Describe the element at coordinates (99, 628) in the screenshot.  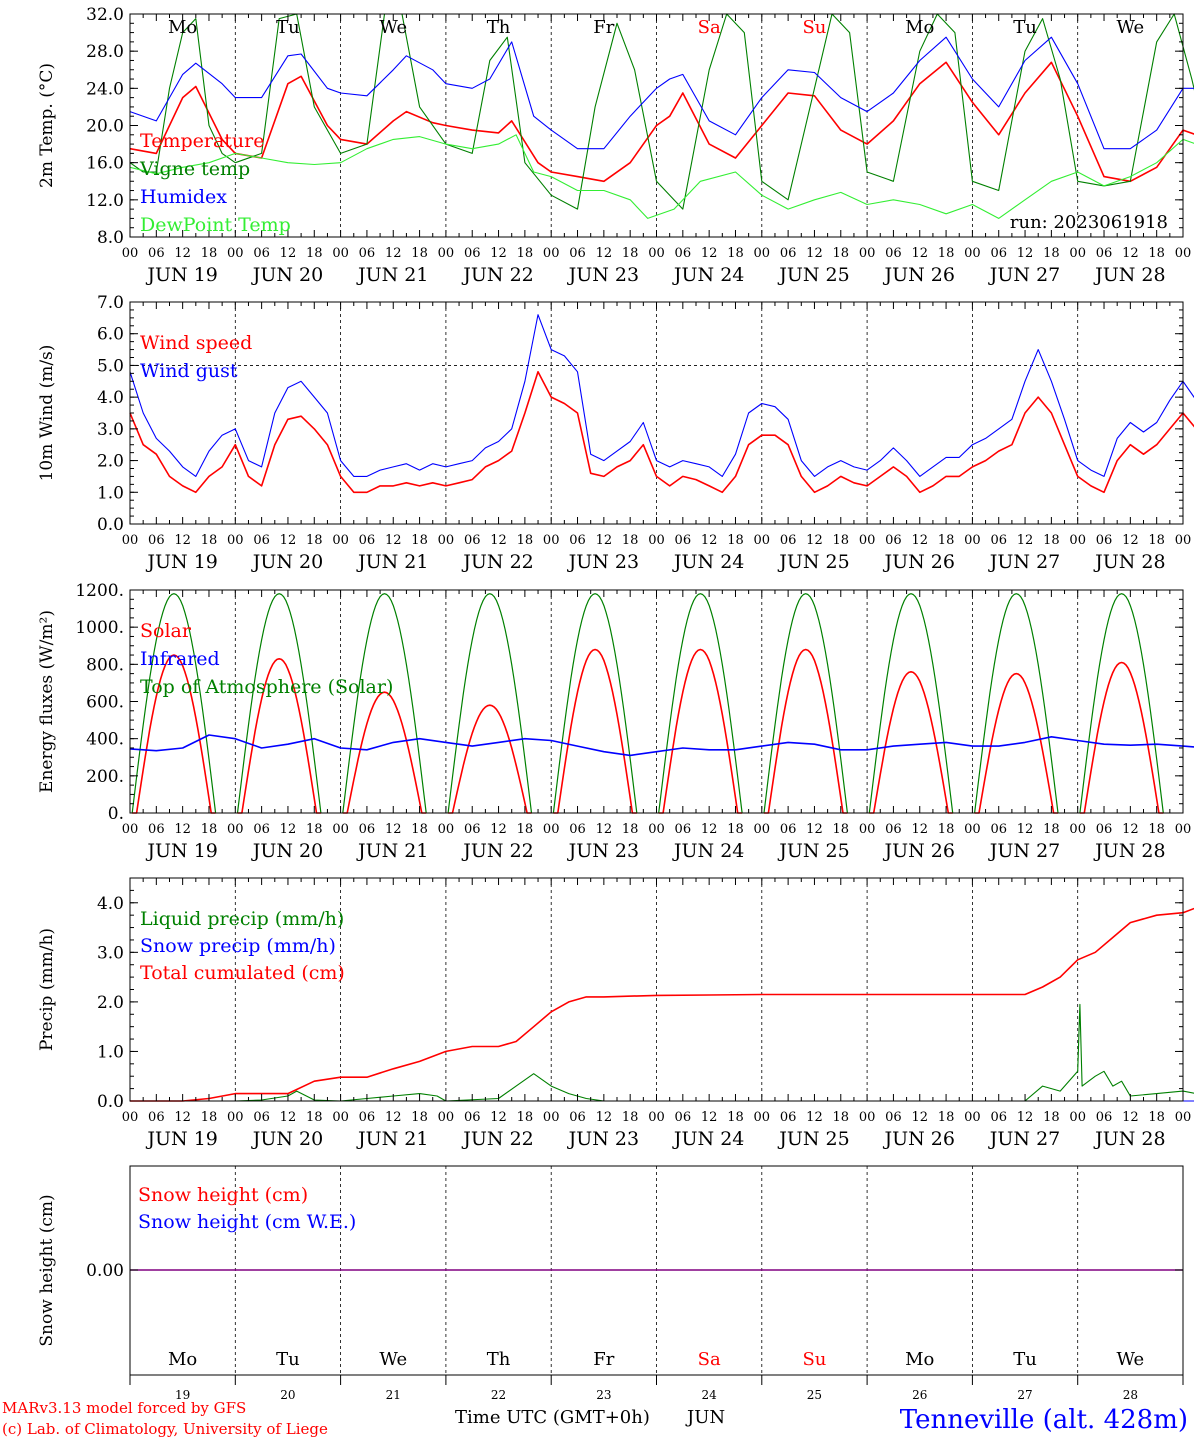
I see `y-tick-label: 1000.` at that location.